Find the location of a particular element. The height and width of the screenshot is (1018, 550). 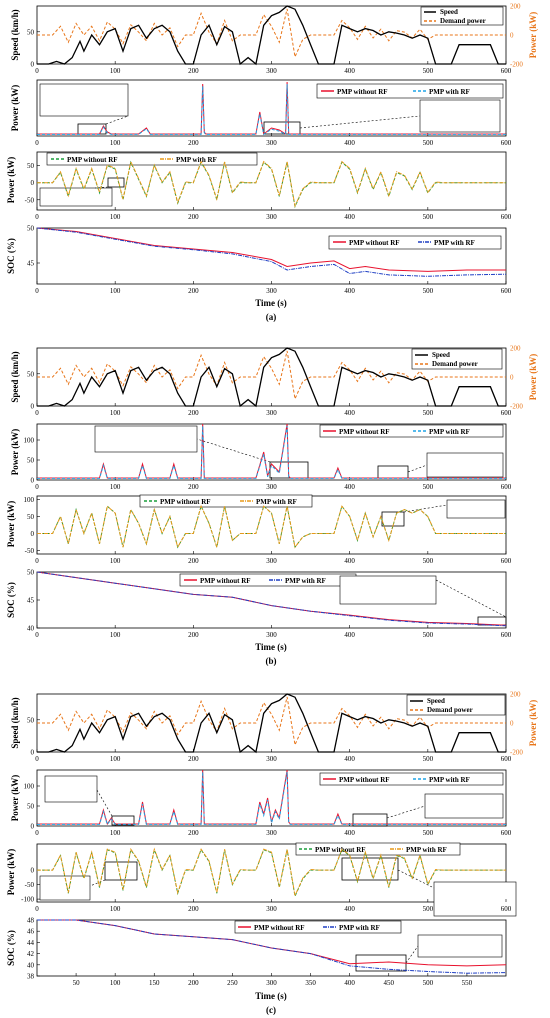

fig-b-panel-0-xtick-label: 100 is located at coordinates (115, 413).